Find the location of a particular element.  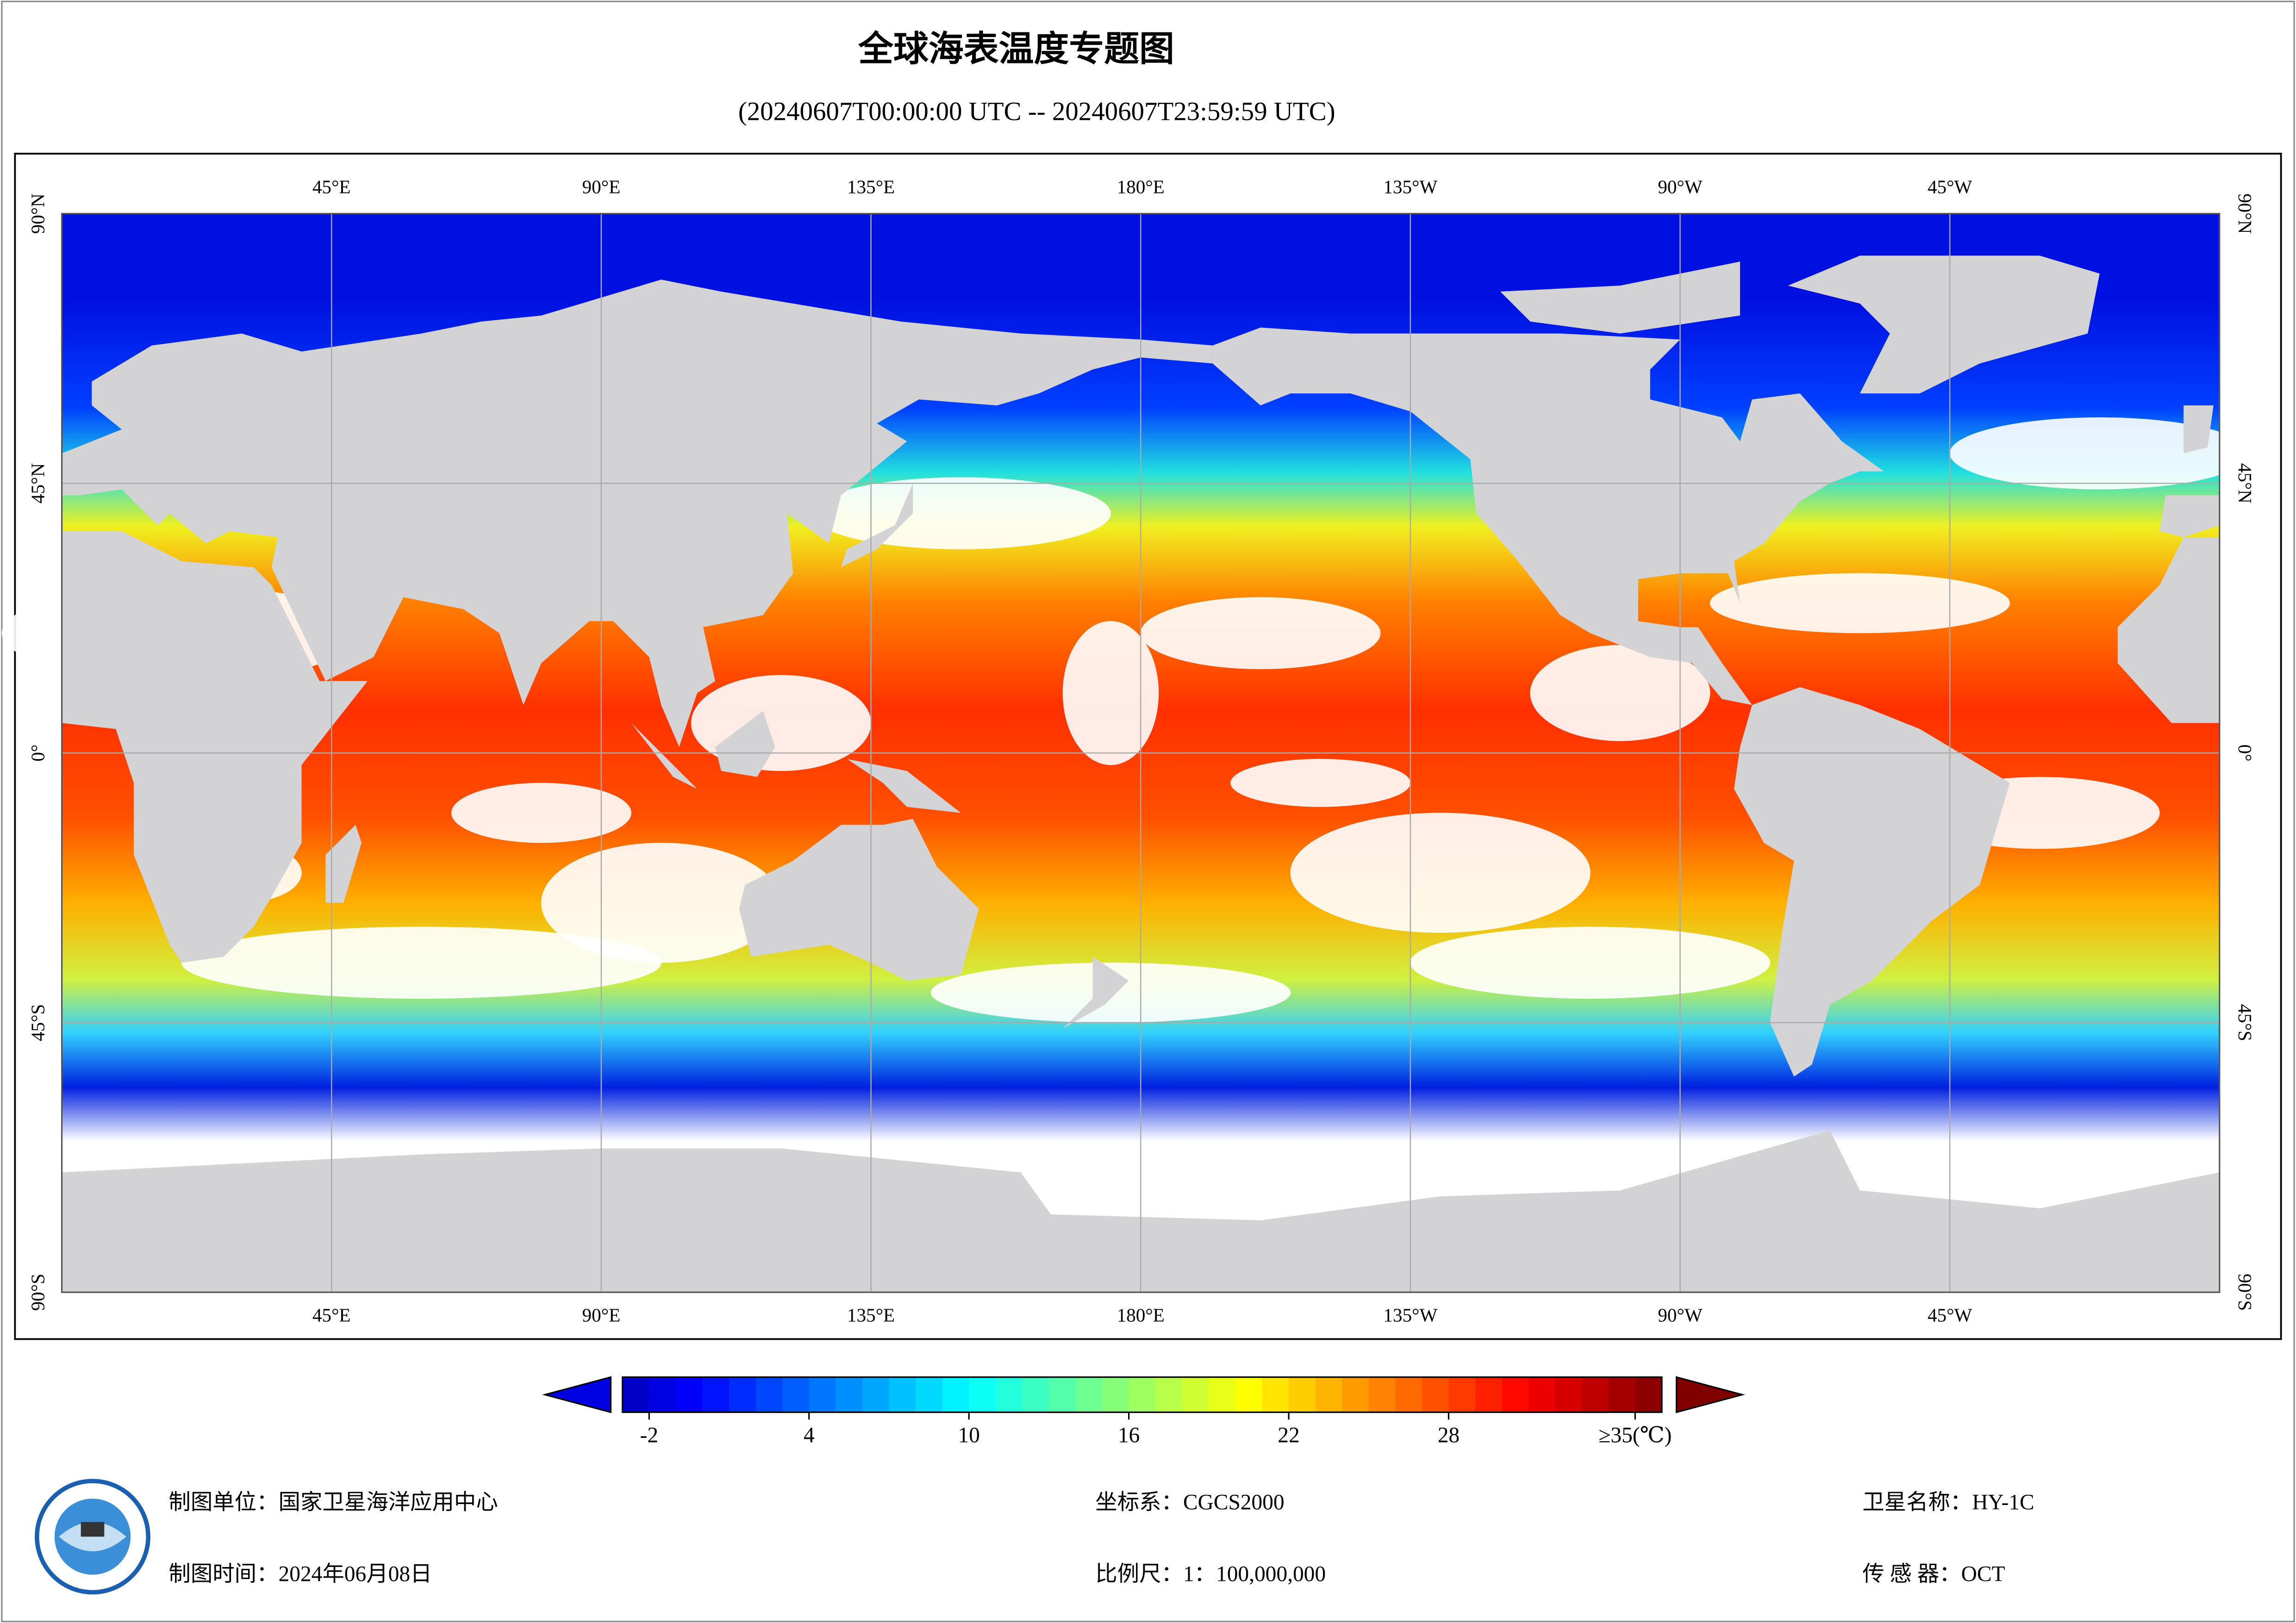

lon-label-top: 90°W is located at coordinates (1680, 186).